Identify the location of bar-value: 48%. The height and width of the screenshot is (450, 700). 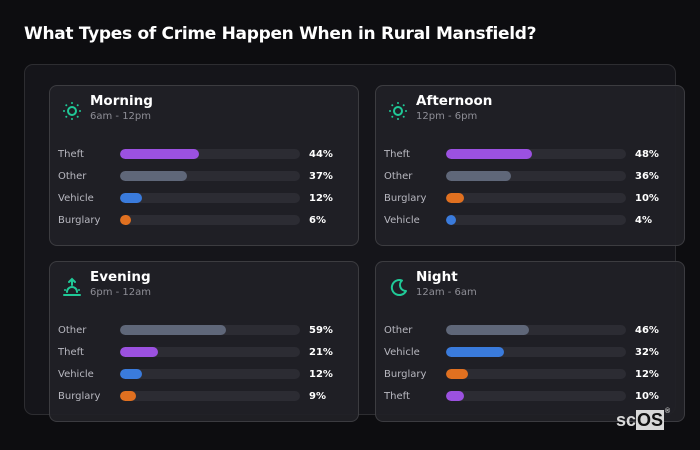
(647, 154).